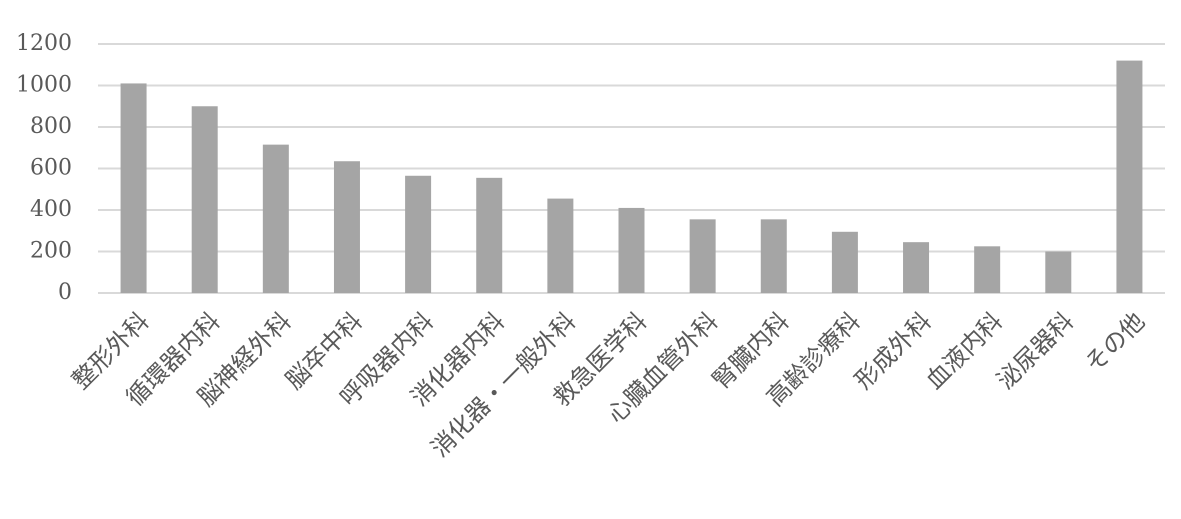 This screenshot has width=1181, height=519. Describe the element at coordinates (1115, 342) in the screenshot. I see `x-tick-label: その他` at that location.